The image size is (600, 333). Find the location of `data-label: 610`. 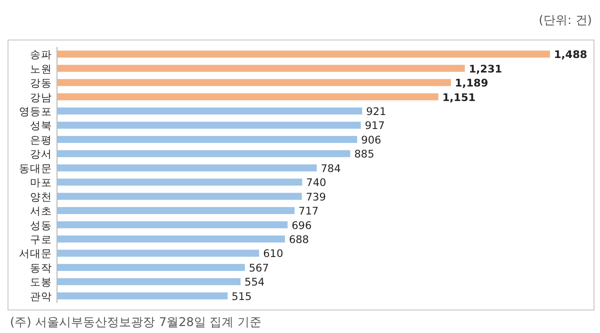

data-label: 610 is located at coordinates (273, 254).